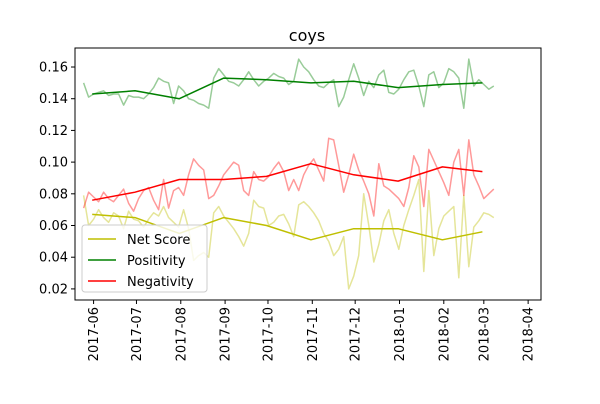 The height and width of the screenshot is (404, 600). Describe the element at coordinates (53, 68) in the screenshot. I see `y-tick-label: 0.16` at that location.